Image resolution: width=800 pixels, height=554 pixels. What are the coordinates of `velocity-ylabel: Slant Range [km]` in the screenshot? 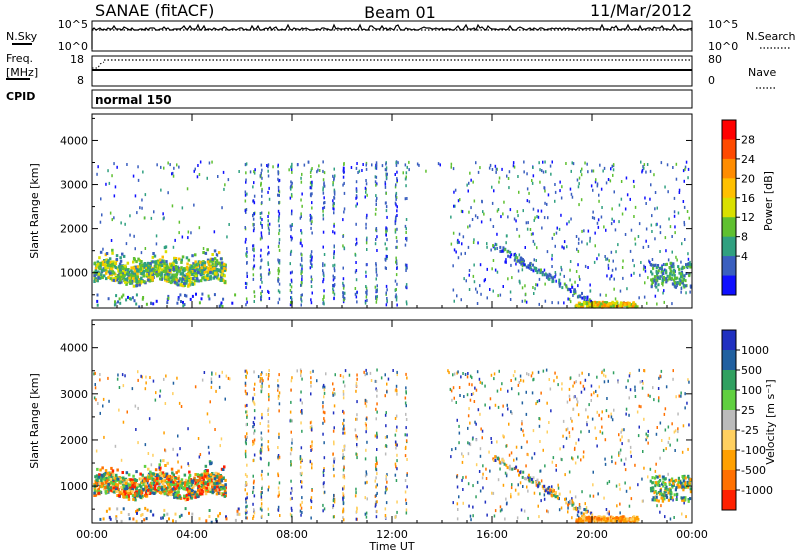 It's located at (34, 421).